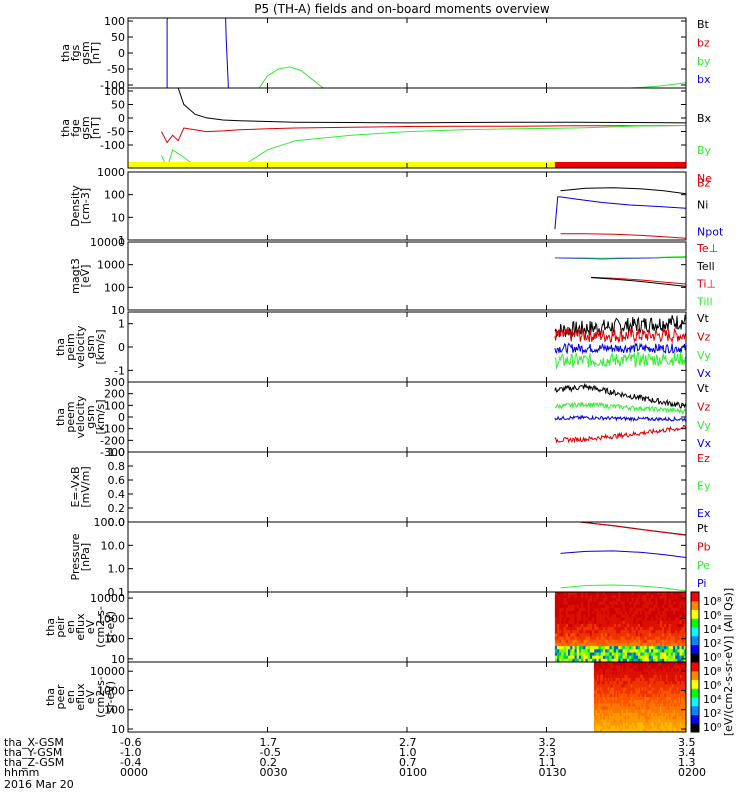  I want to click on y-axis-label-line: (cm2-s-, so click(100, 627).